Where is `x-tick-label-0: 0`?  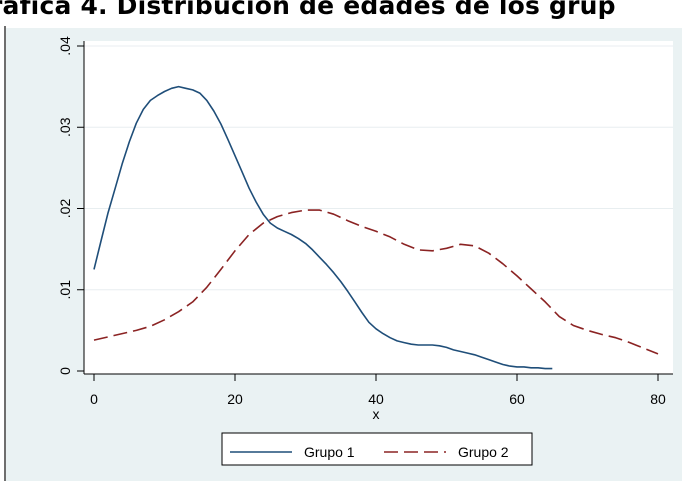
x-tick-label-0: 0 is located at coordinates (94, 399).